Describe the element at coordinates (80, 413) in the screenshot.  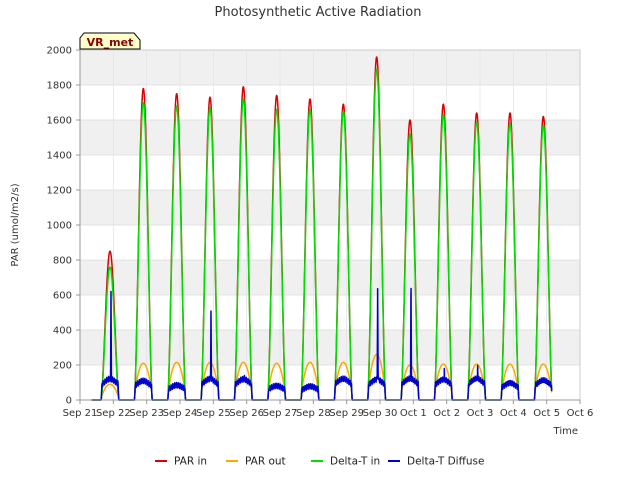
I see `x-tick-label: Sep 21` at that location.